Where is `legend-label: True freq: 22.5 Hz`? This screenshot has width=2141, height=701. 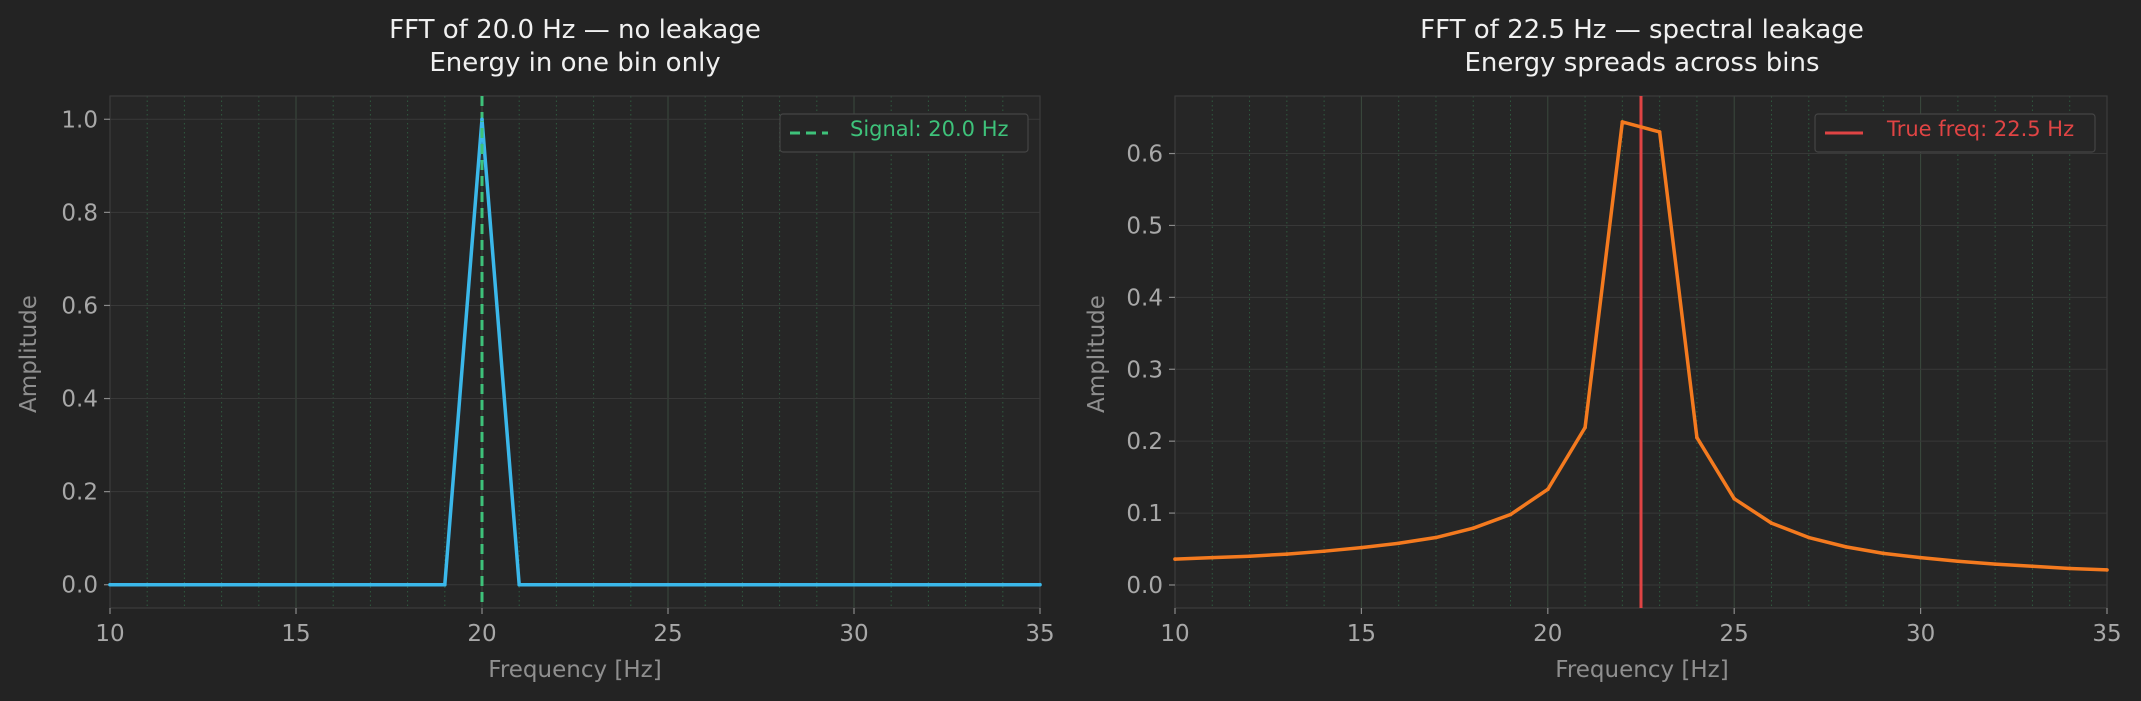
legend-label: True freq: 22.5 Hz is located at coordinates (1980, 129).